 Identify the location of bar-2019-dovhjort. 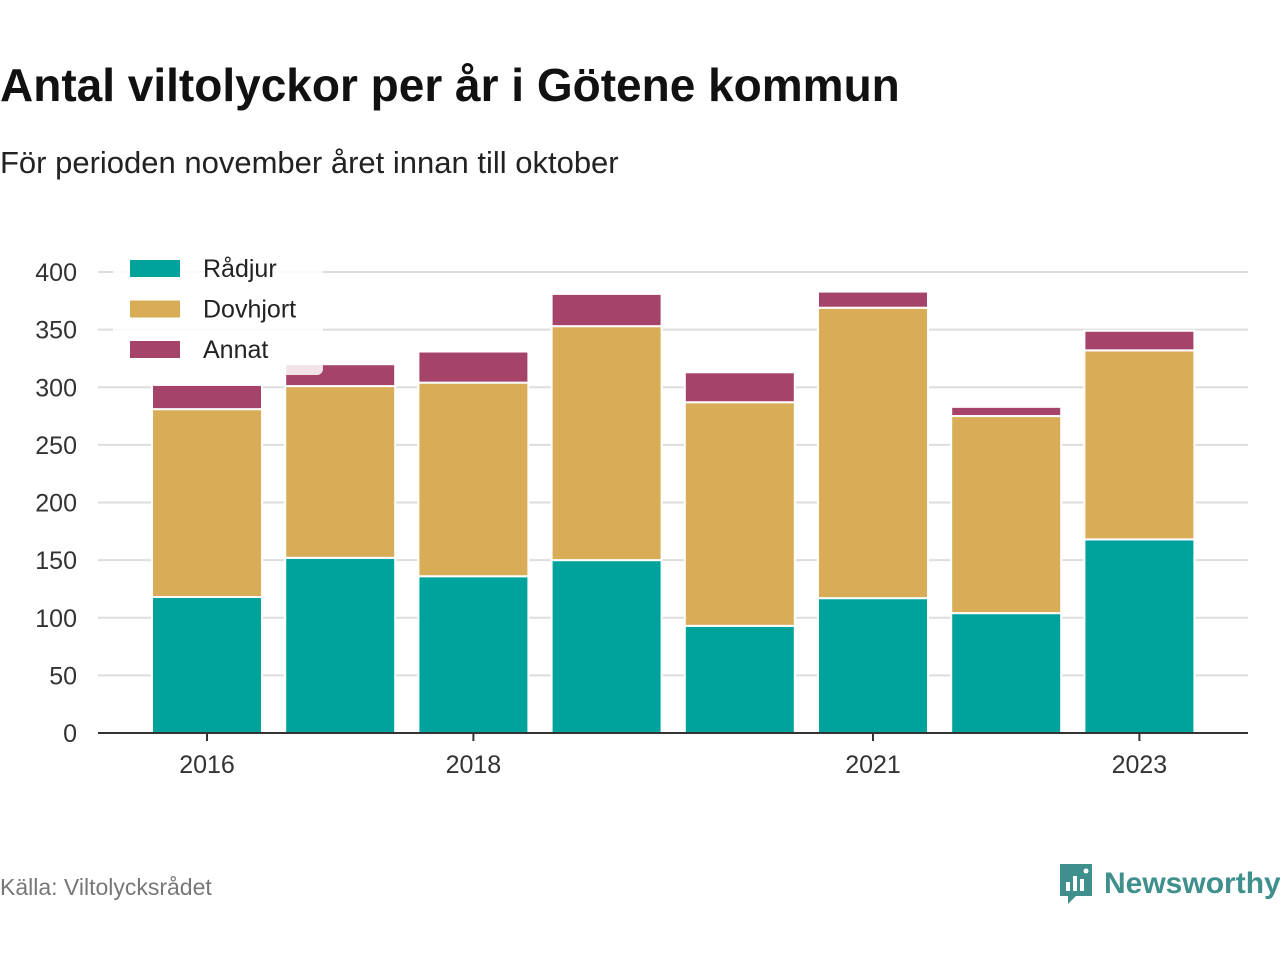
(606, 443).